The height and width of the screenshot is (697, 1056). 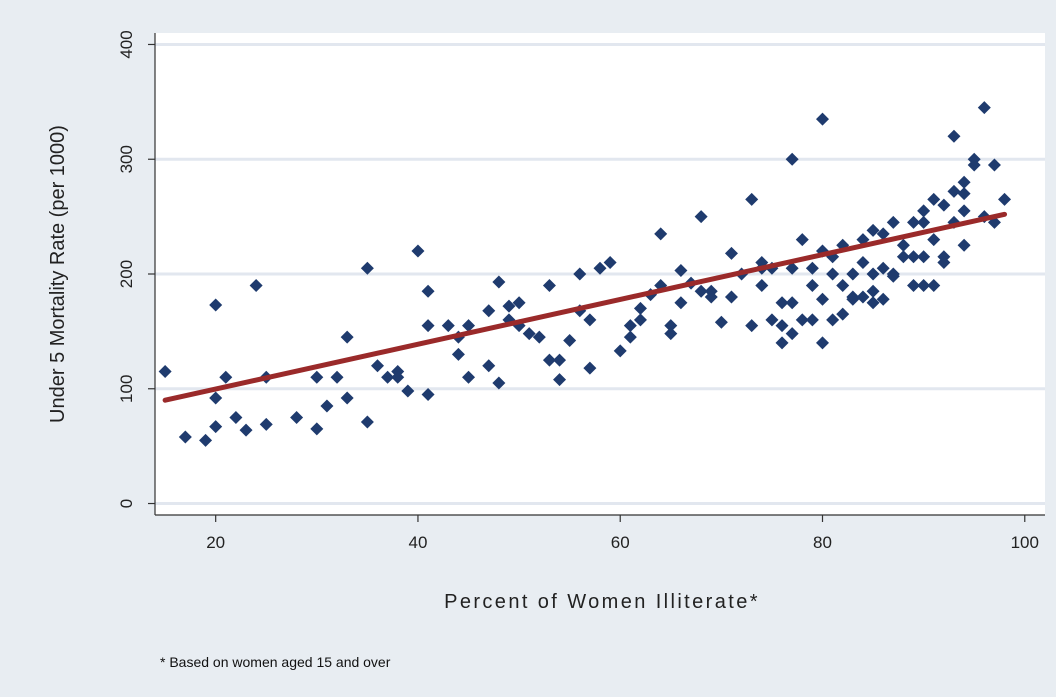 What do you see at coordinates (620, 542) in the screenshot?
I see `x-tick-label-60: 60` at bounding box center [620, 542].